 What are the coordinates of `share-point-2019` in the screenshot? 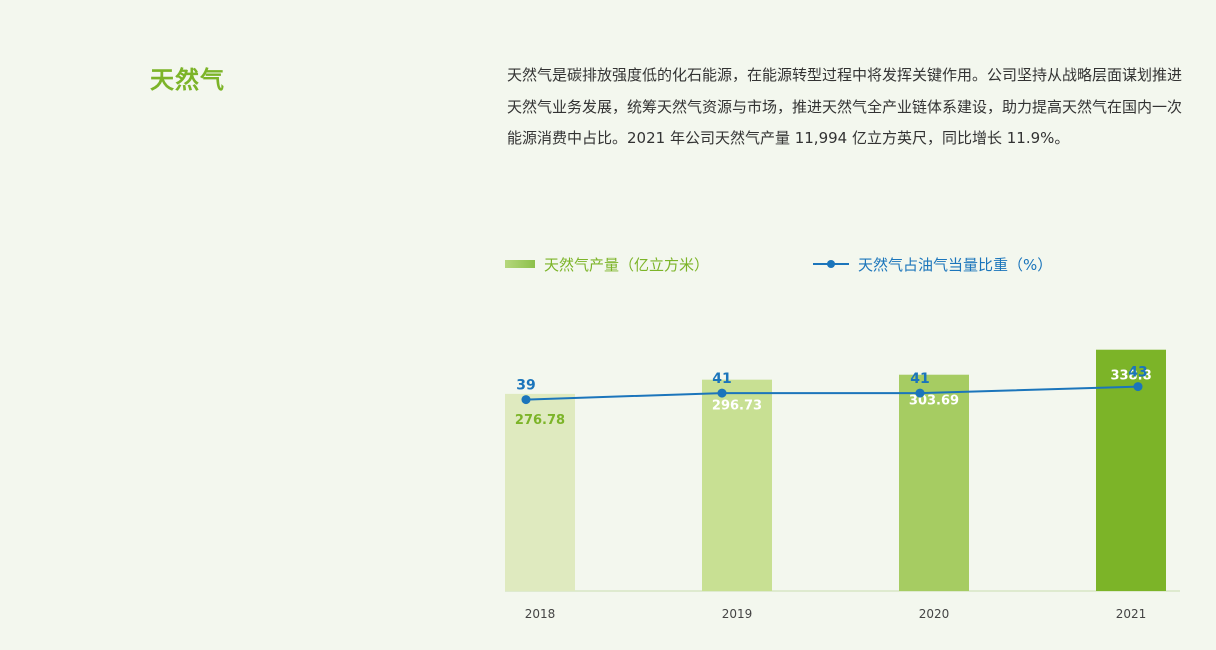 It's located at (722, 393).